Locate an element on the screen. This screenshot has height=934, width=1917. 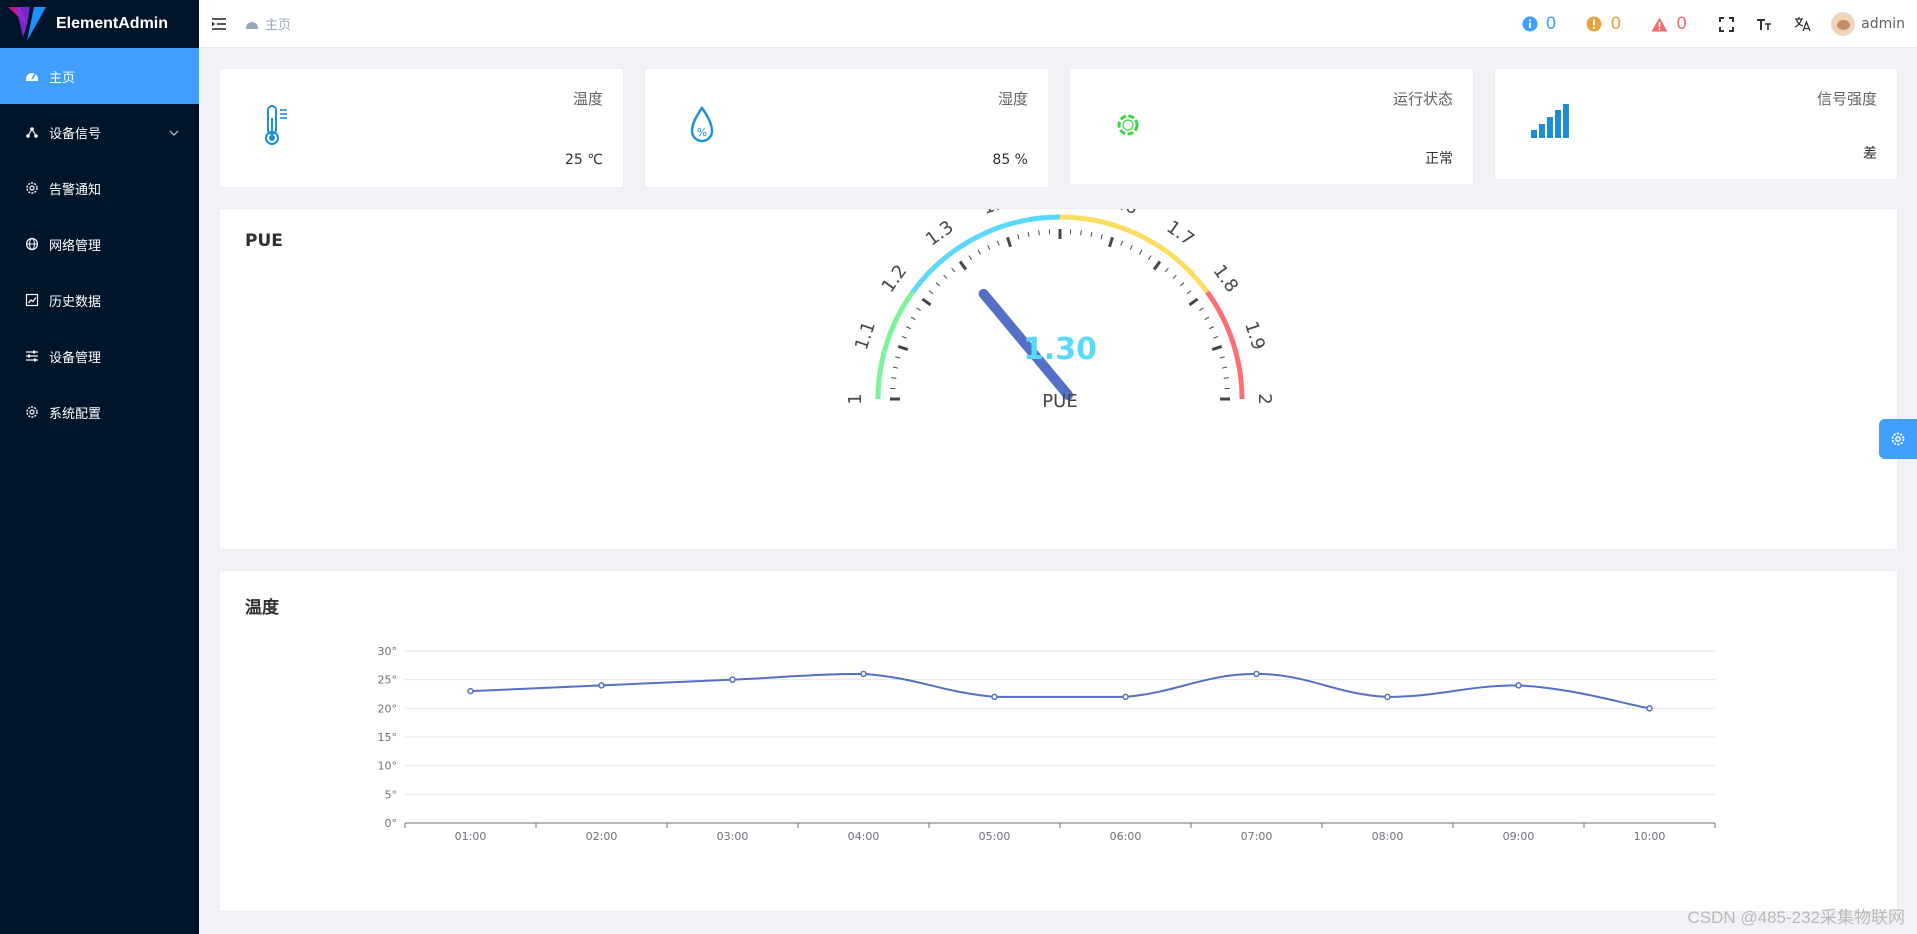
fullscreen-icon is located at coordinates (1726, 24).